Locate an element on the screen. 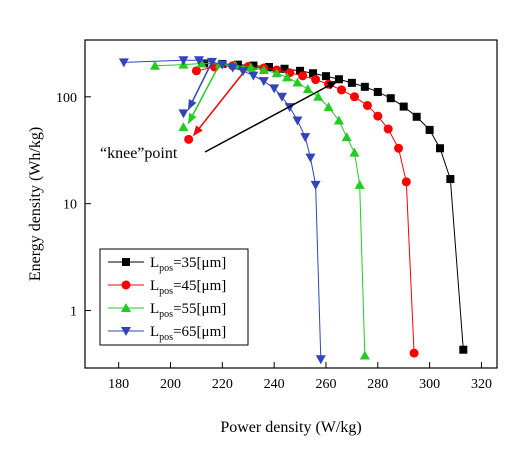  legend-label: Lpos=65[μm] is located at coordinates (188, 333).